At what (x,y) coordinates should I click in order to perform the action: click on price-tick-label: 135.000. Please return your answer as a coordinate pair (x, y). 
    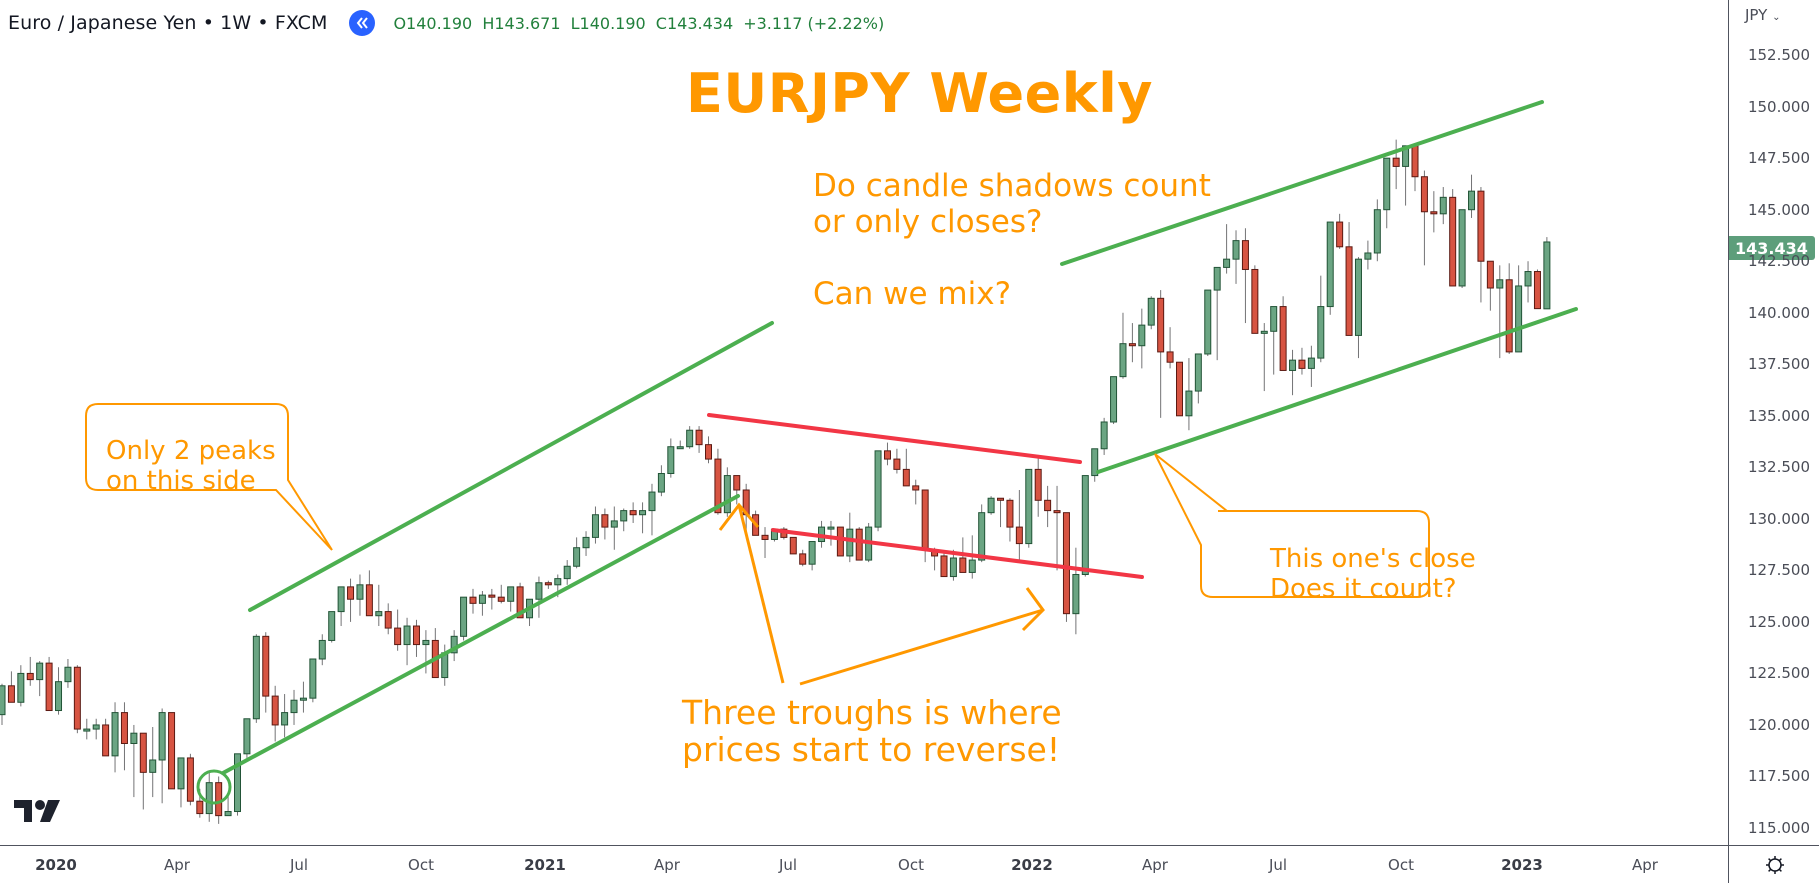
    Looking at the image, I should click on (1778, 415).